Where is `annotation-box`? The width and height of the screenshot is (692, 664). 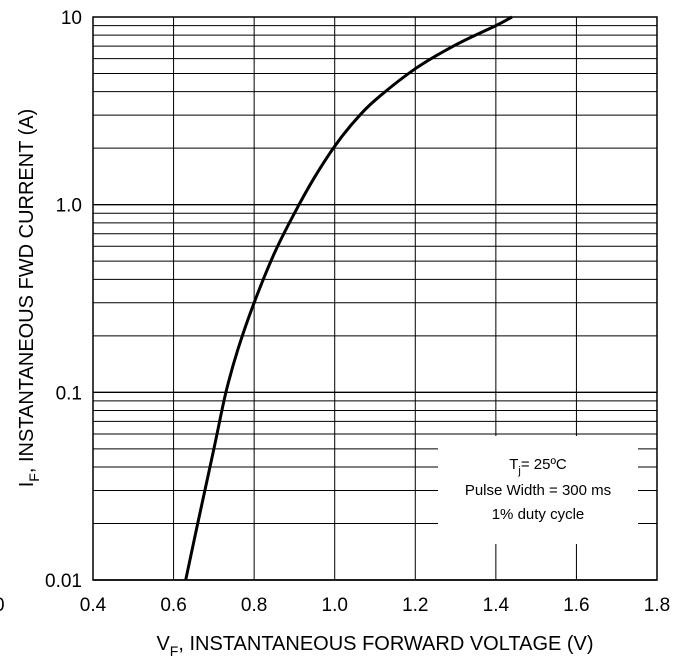 annotation-box is located at coordinates (538, 490).